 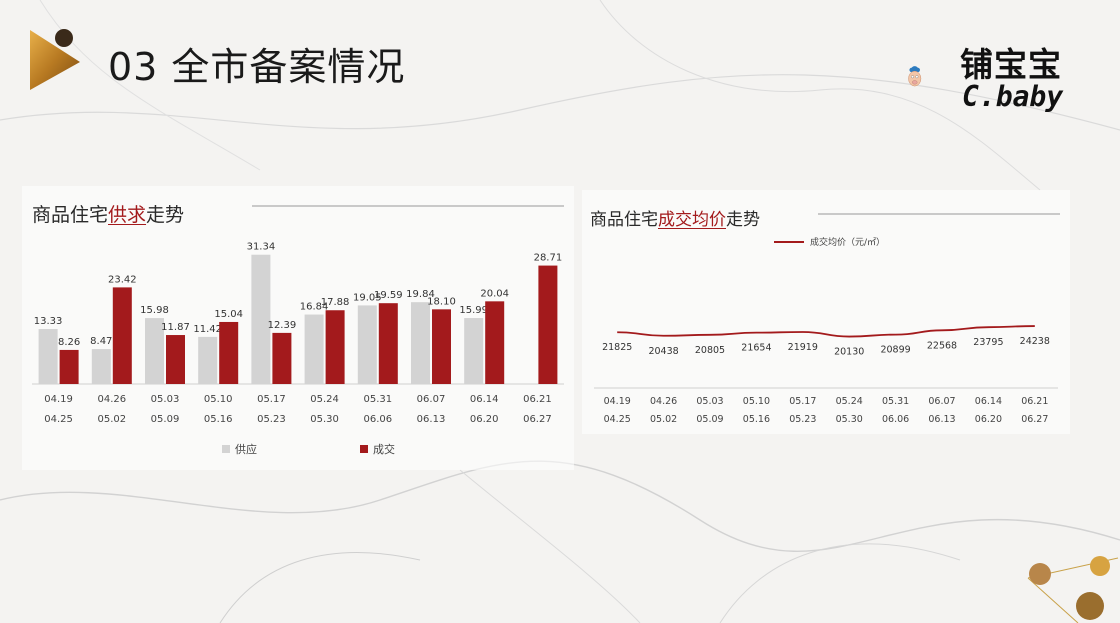 What do you see at coordinates (663, 351) in the screenshot?
I see `price-data-label-1: 20438` at bounding box center [663, 351].